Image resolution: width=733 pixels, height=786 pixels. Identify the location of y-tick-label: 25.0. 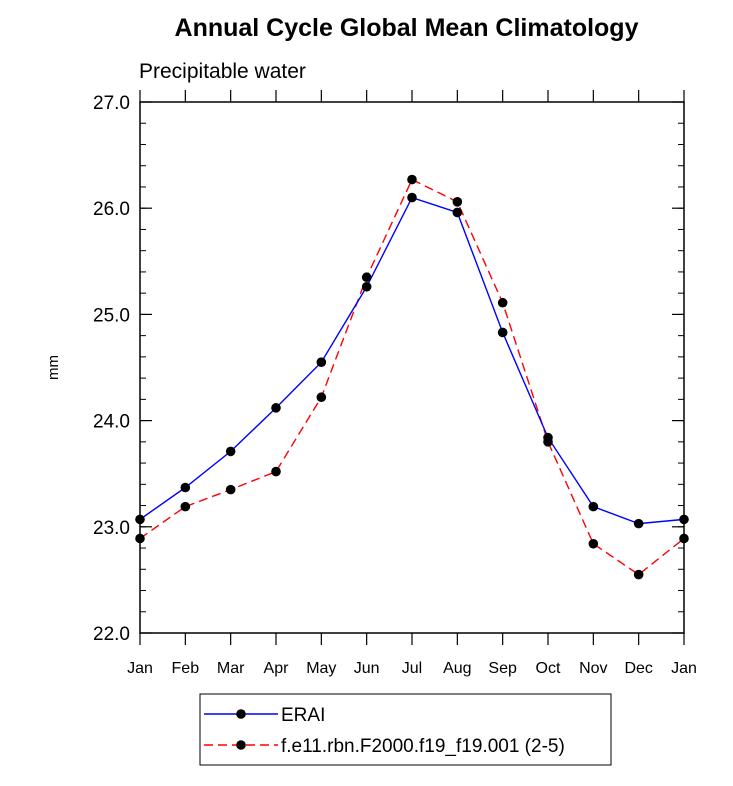
(111, 315).